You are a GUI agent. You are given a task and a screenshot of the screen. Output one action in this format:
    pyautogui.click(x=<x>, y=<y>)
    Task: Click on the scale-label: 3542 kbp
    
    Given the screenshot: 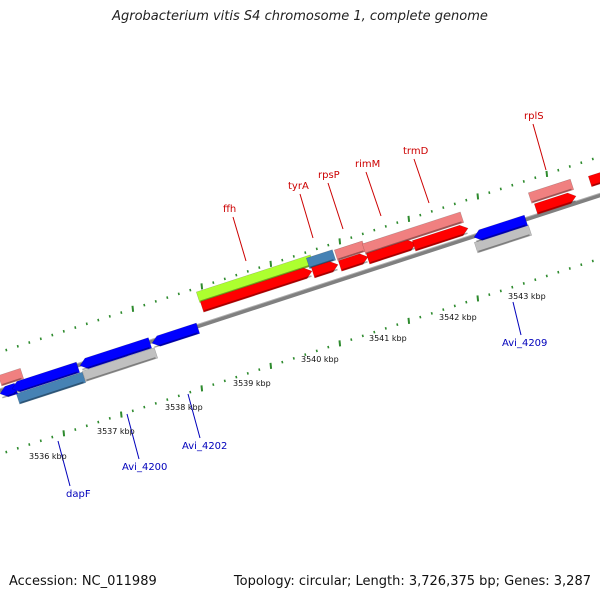 What is the action you would take?
    pyautogui.click(x=458, y=317)
    